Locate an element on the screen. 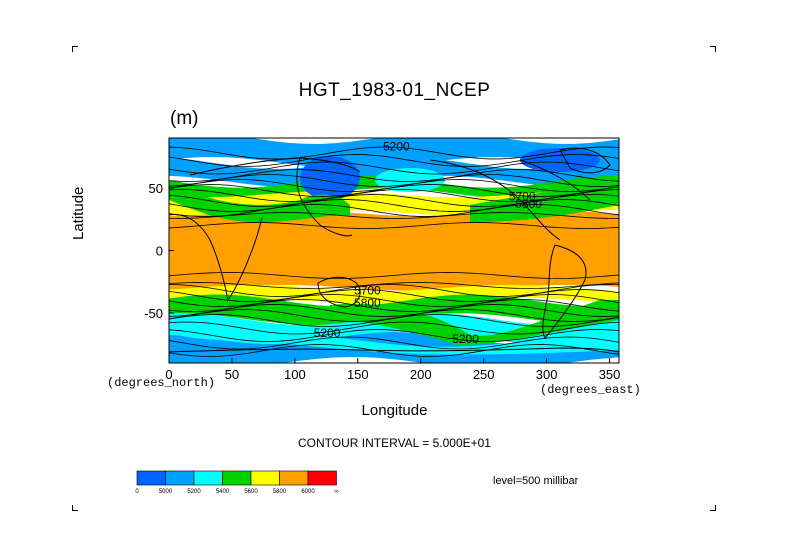 Image resolution: width=789 pixels, height=558 pixels. chart-units: (m) is located at coordinates (184, 118).